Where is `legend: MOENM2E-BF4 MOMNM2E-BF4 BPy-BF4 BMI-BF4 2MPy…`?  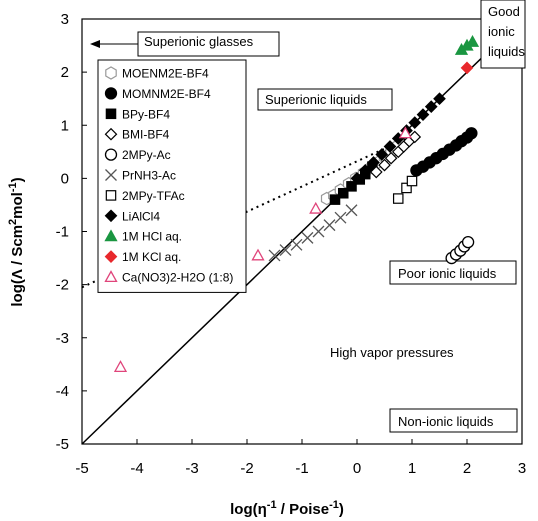 legend: MOENM2E-BF4 MOMNM2E-BF4 BPy-BF4 BMI-BF4 2MPy… is located at coordinates (172, 176).